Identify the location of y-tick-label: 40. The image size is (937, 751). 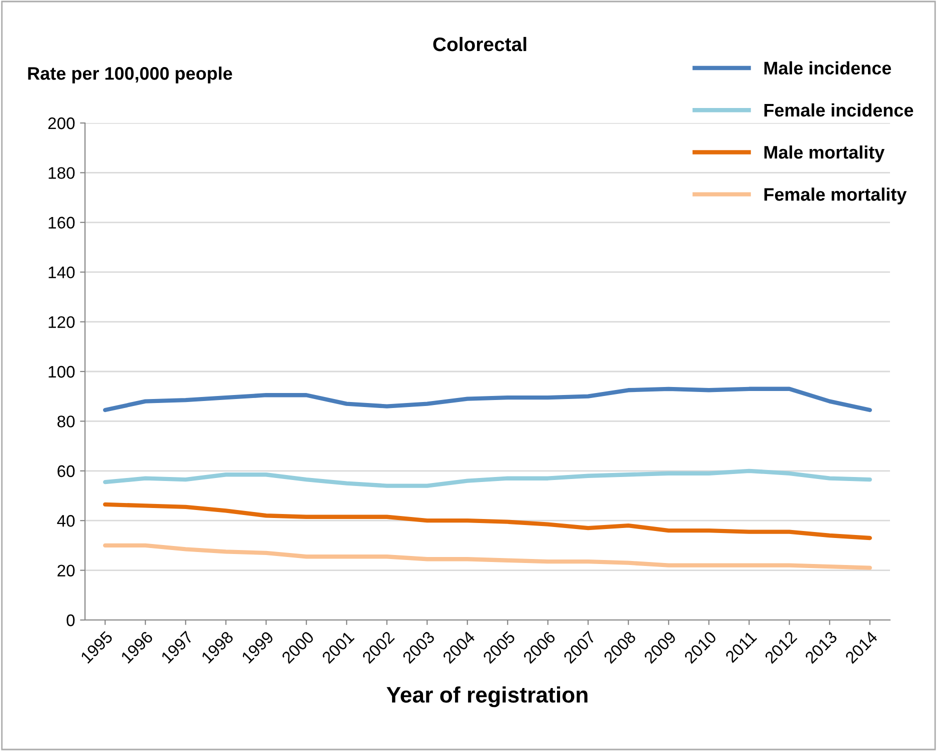
(66, 521).